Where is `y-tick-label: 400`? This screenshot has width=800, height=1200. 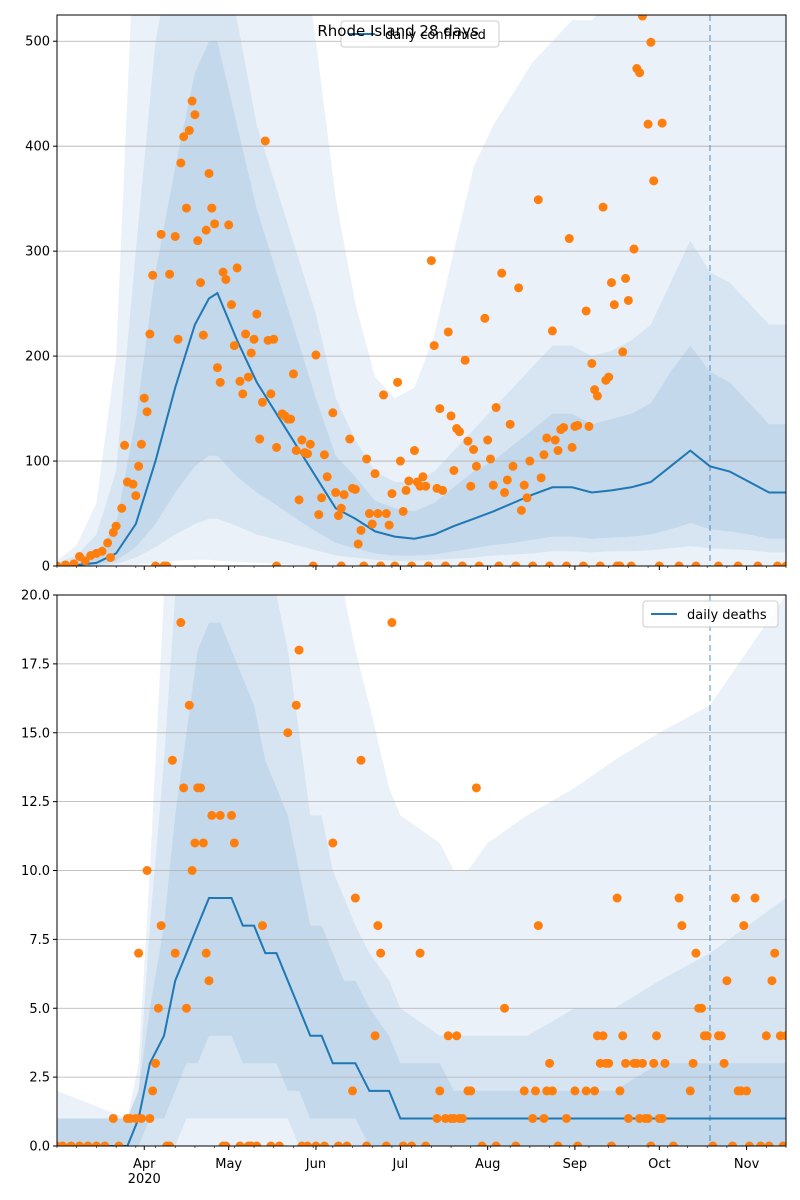 y-tick-label: 400 is located at coordinates (37, 147).